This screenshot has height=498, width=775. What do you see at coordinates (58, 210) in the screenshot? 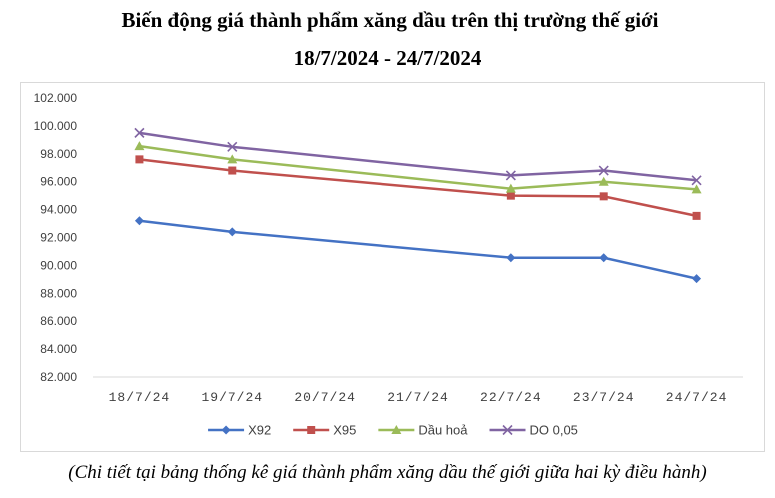
I see `y-tick-label: 94.000` at bounding box center [58, 210].